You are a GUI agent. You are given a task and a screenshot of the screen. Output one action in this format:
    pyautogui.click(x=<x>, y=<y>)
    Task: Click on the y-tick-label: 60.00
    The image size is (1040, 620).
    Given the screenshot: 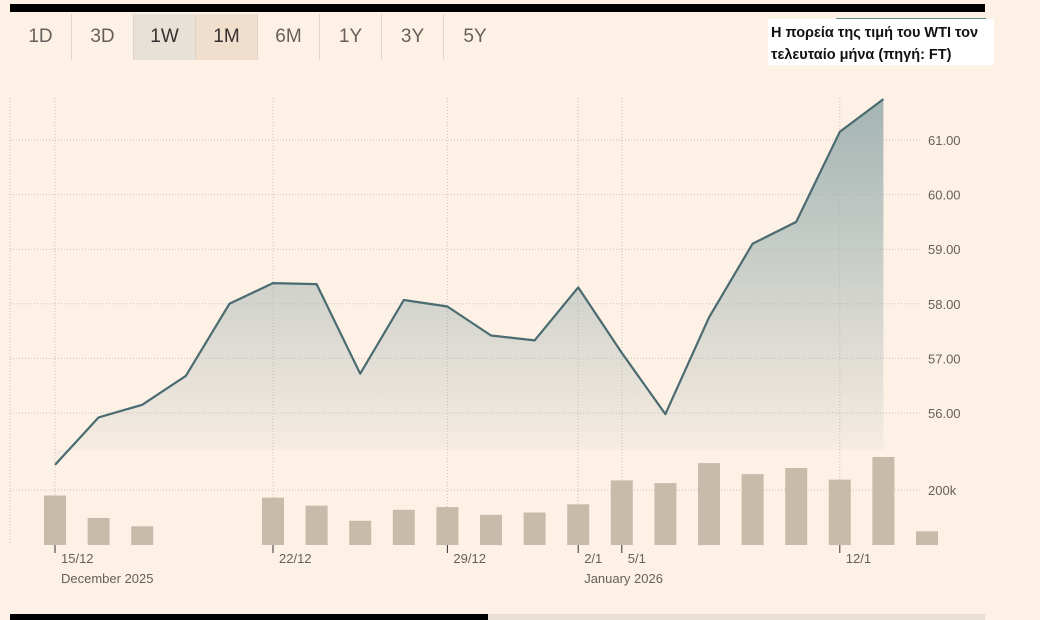 What is the action you would take?
    pyautogui.click(x=944, y=195)
    